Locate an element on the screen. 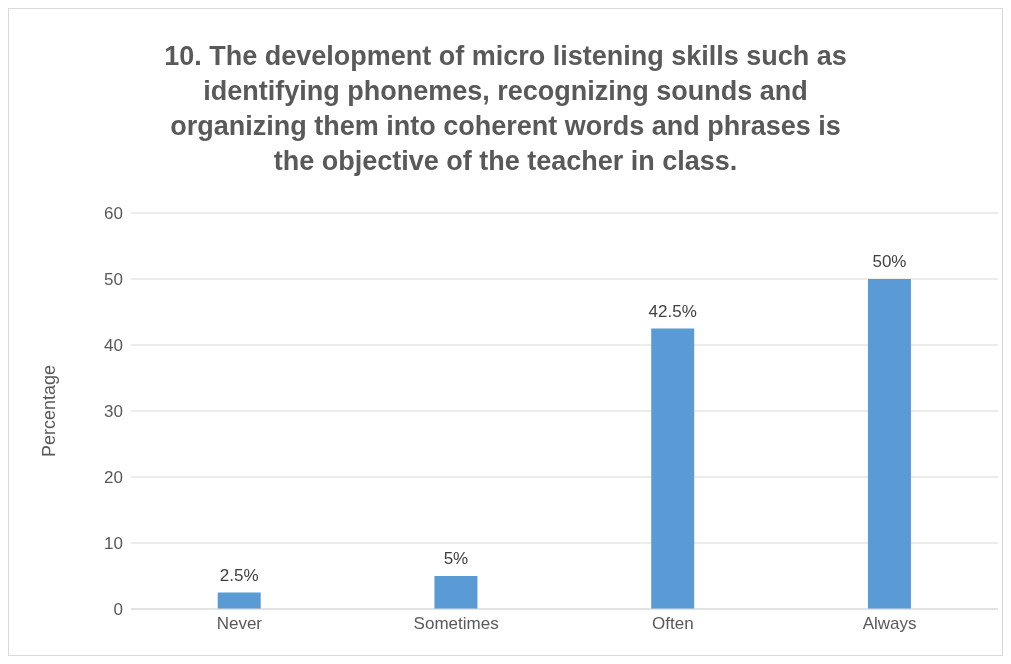  data-label: 50% is located at coordinates (889, 261).